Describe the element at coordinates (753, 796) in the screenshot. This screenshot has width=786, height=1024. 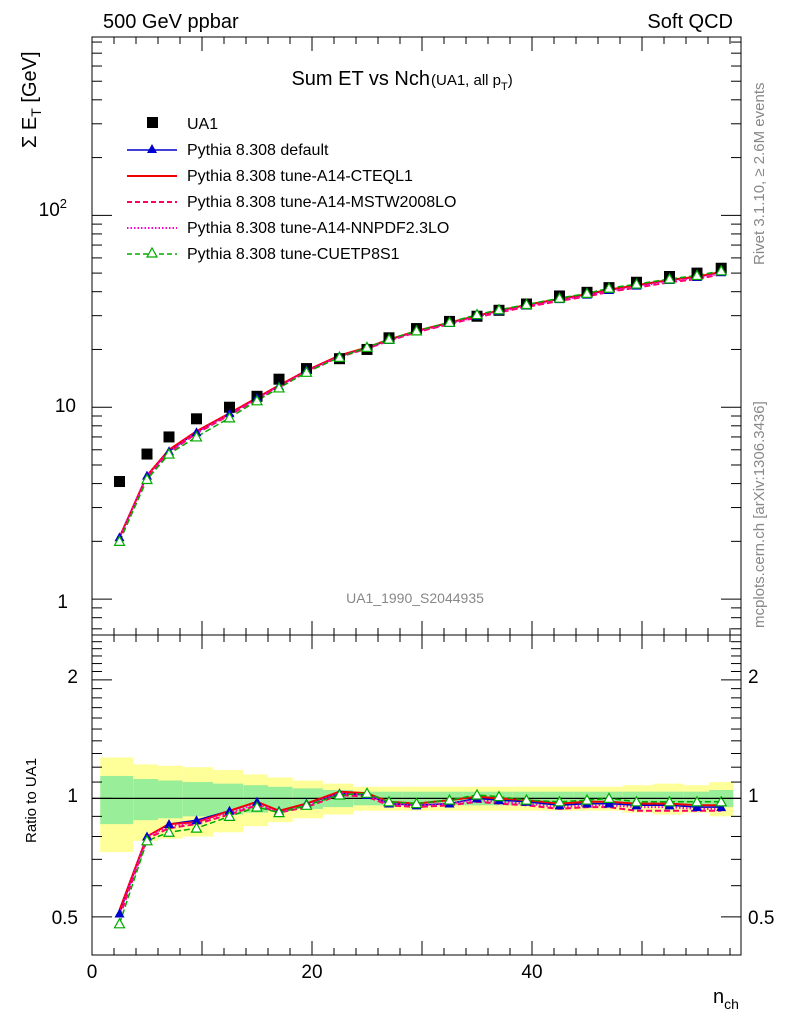
I see `ratio-tick-label-1-right: 1` at that location.